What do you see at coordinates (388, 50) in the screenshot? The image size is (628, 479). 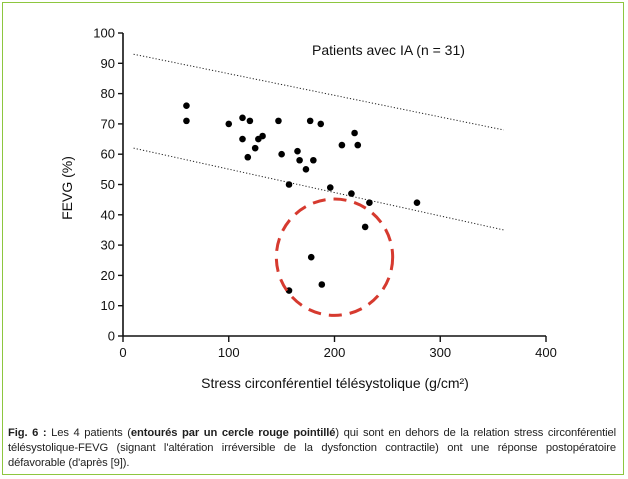 I see `chart-annotation: Patients avec IA (n = 31)` at bounding box center [388, 50].